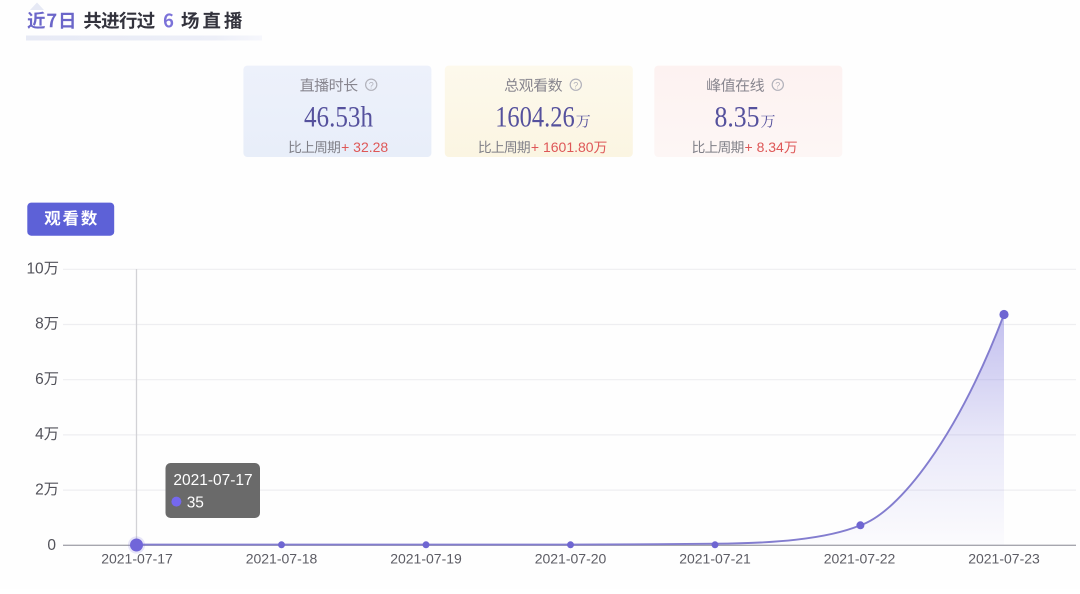  What do you see at coordinates (364, 147) in the screenshot?
I see `svg-text: + 32.28` at bounding box center [364, 147].